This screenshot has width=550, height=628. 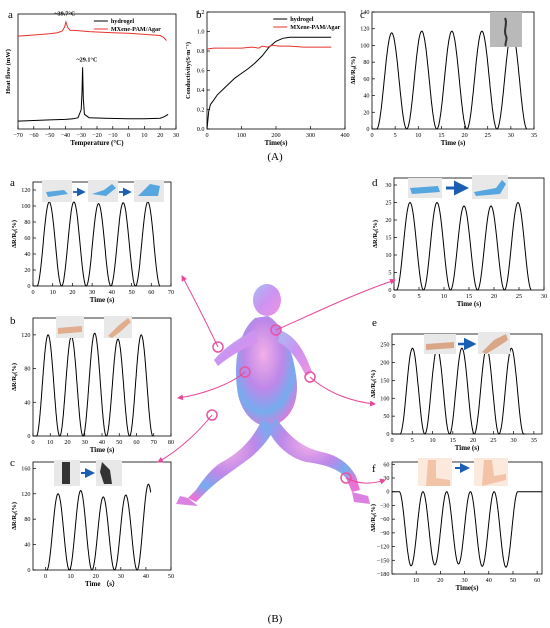 I want to click on y-tick-label: 0.0, so click(x=201, y=129).